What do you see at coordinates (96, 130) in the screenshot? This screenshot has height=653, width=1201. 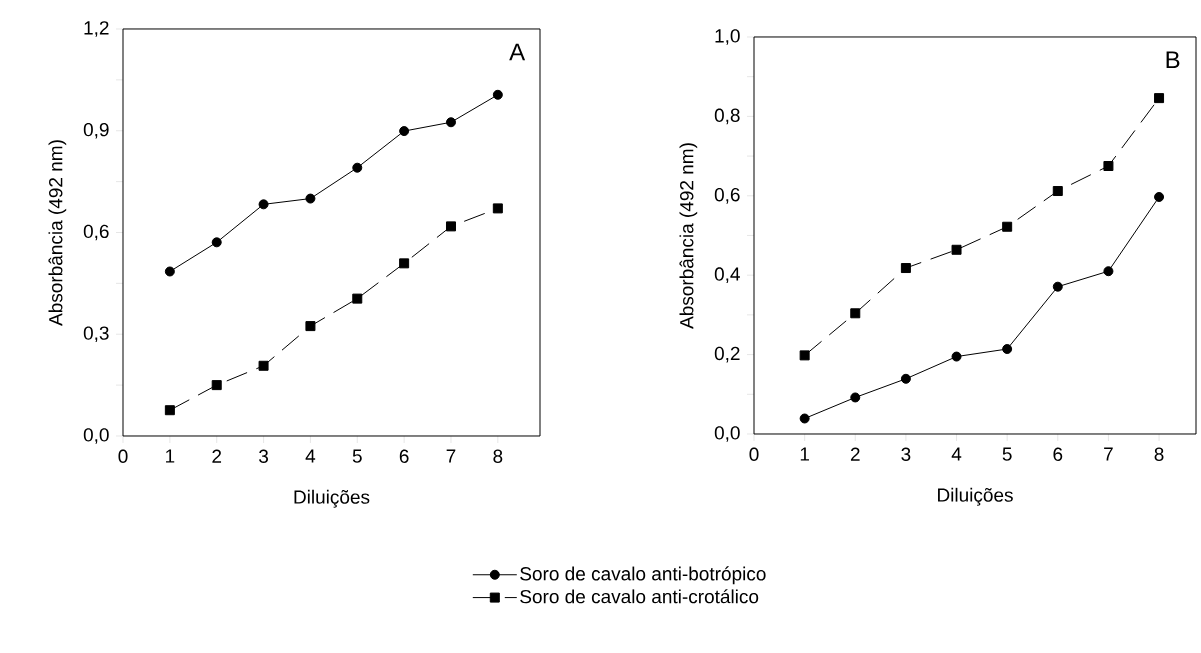 I see `y-tick-label: 0,9` at bounding box center [96, 130].